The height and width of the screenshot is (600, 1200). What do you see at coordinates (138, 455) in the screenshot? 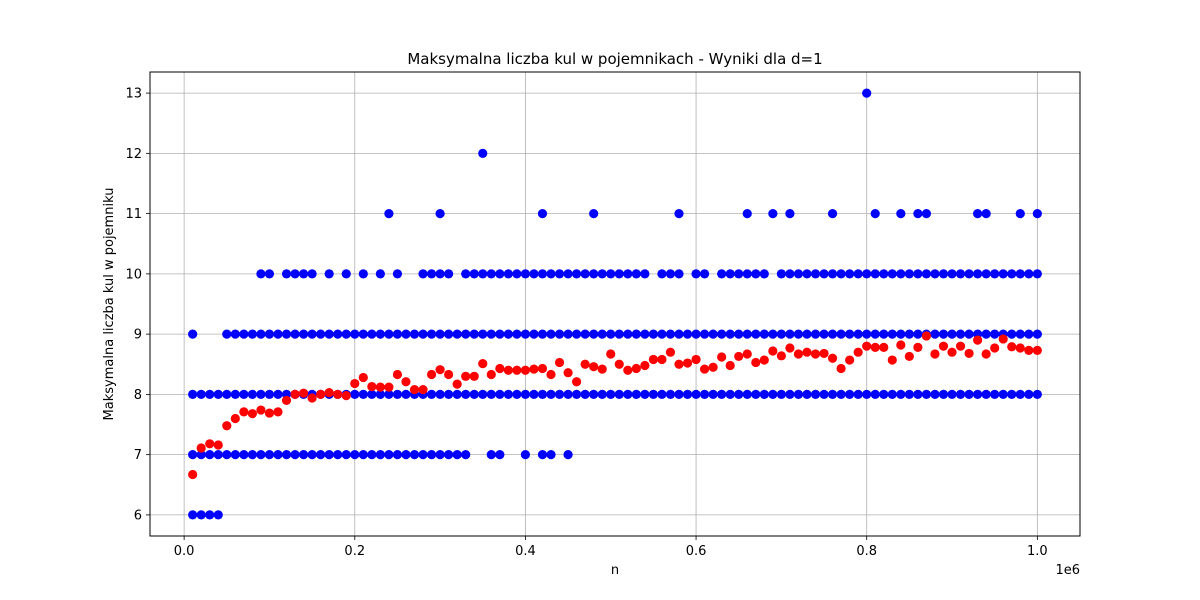
I see `y-tick-label: 7` at bounding box center [138, 455].